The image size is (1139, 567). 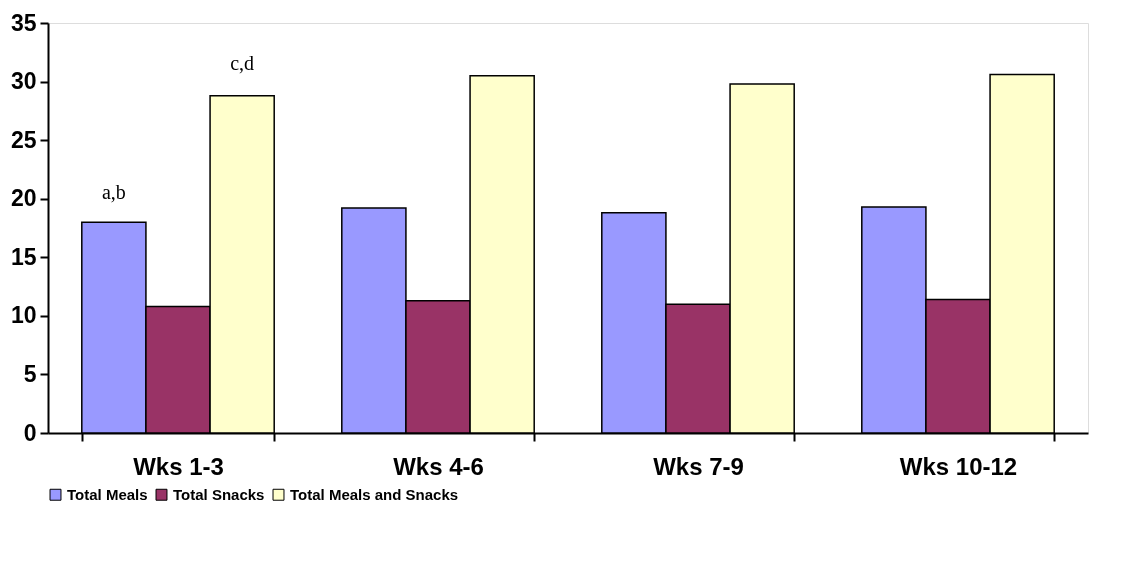 What do you see at coordinates (178, 466) in the screenshot?
I see `x-tick-label: Wks 1-3` at bounding box center [178, 466].